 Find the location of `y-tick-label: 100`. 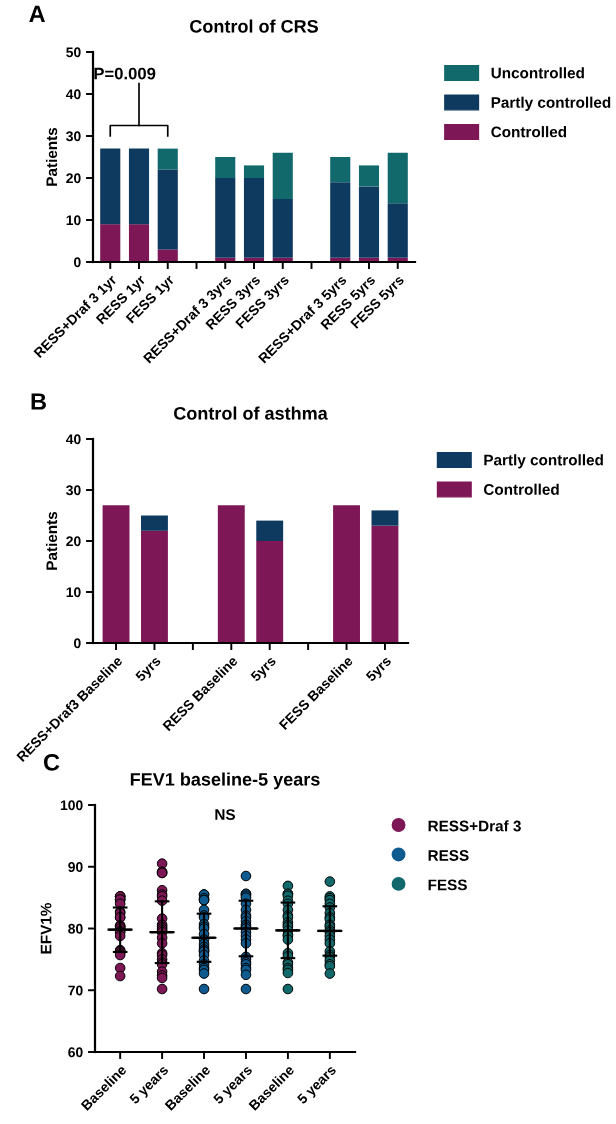

y-tick-label: 100 is located at coordinates (71, 805).